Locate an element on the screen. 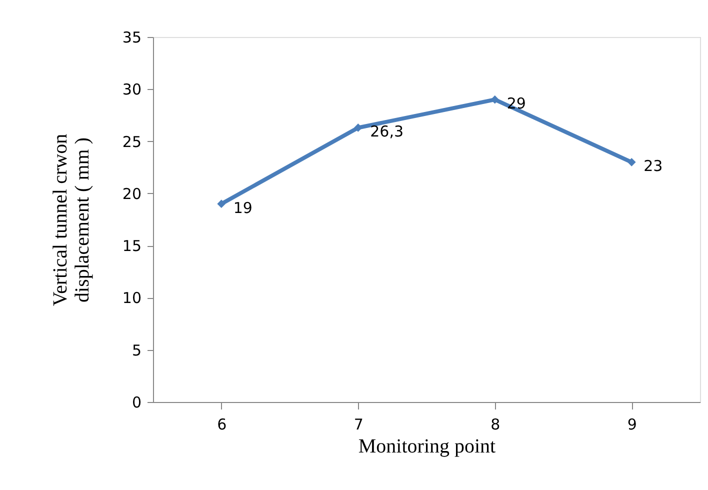  x-tick-label: 8 is located at coordinates (495, 425).